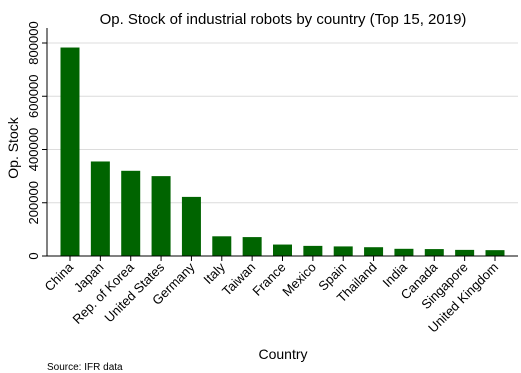  I want to click on y-tick-label: 0, so click(33, 255).